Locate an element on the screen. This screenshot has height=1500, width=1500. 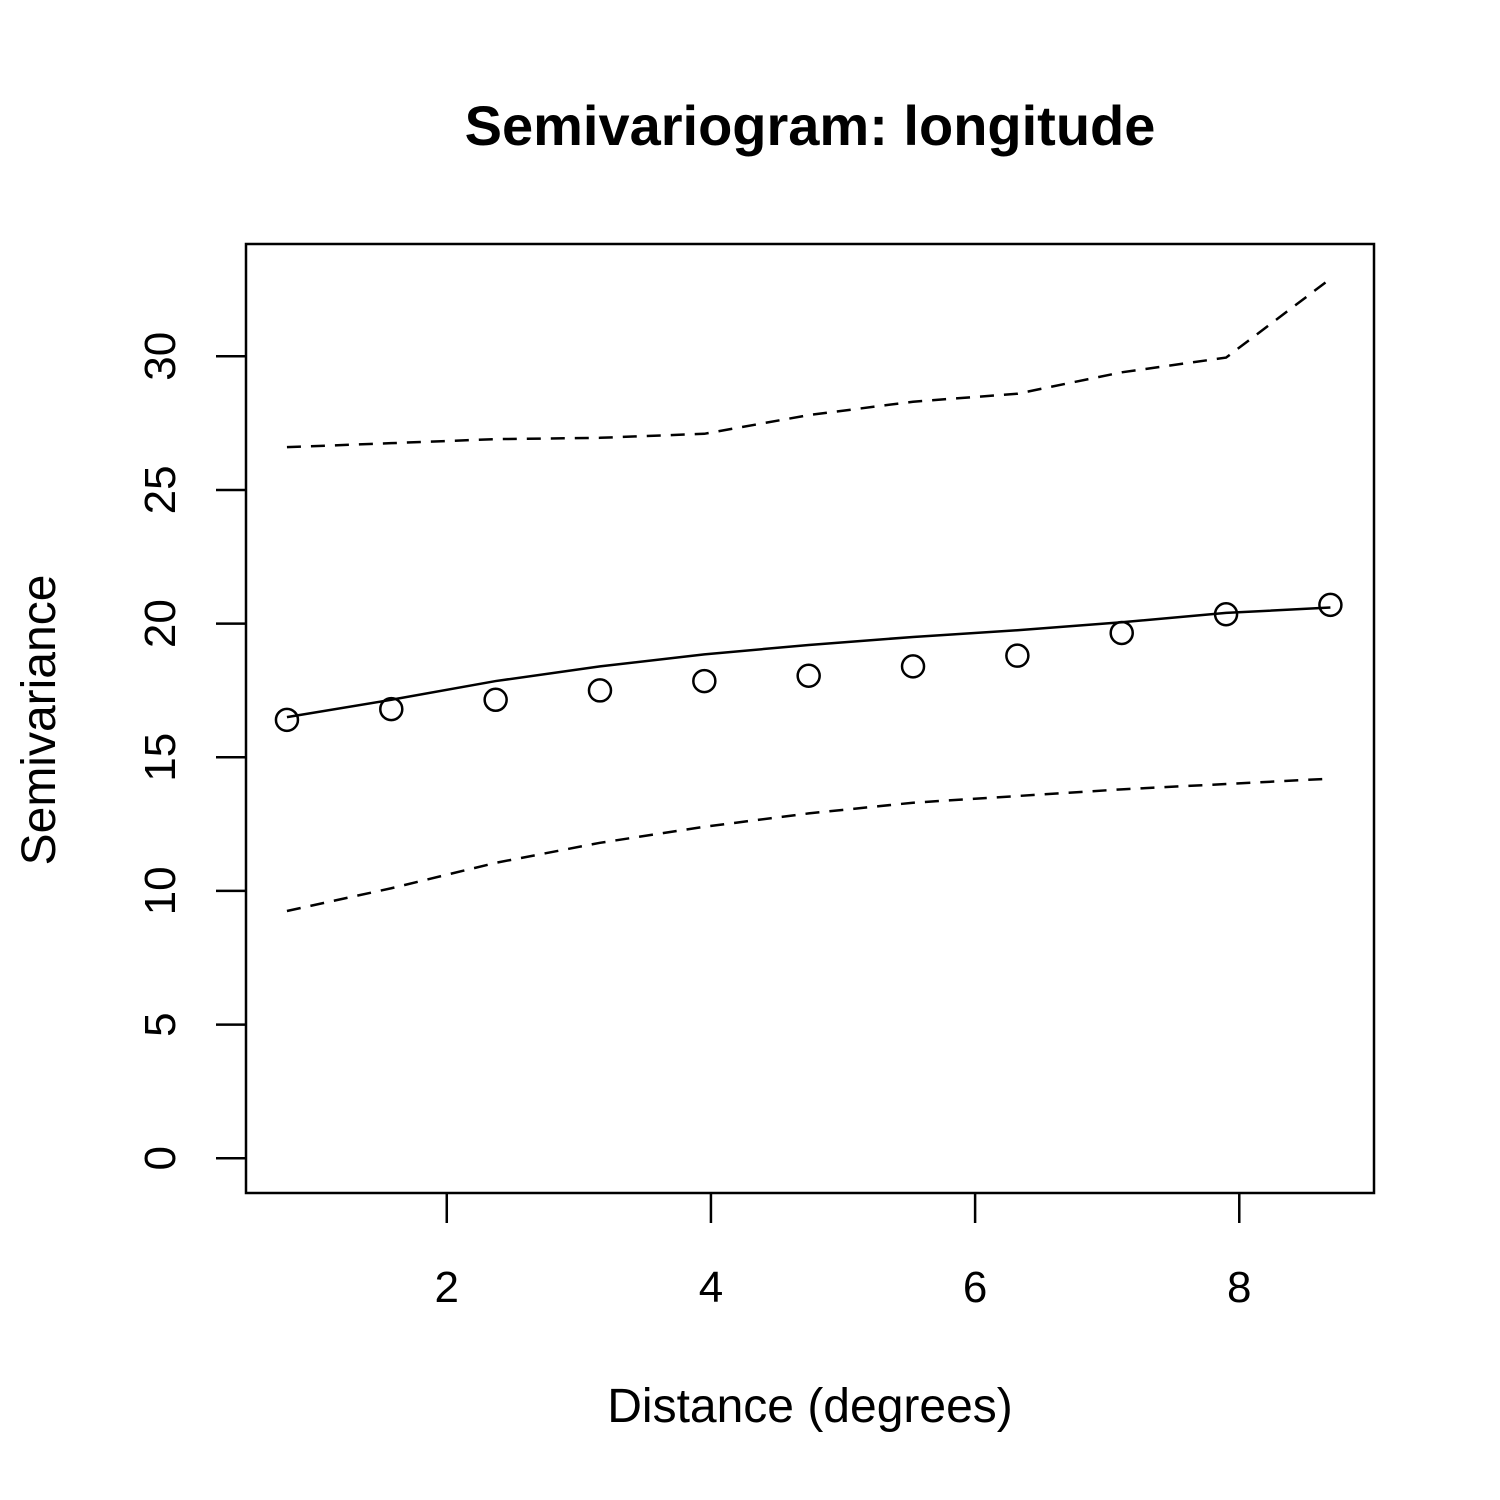
fitted-line is located at coordinates (808, 662).